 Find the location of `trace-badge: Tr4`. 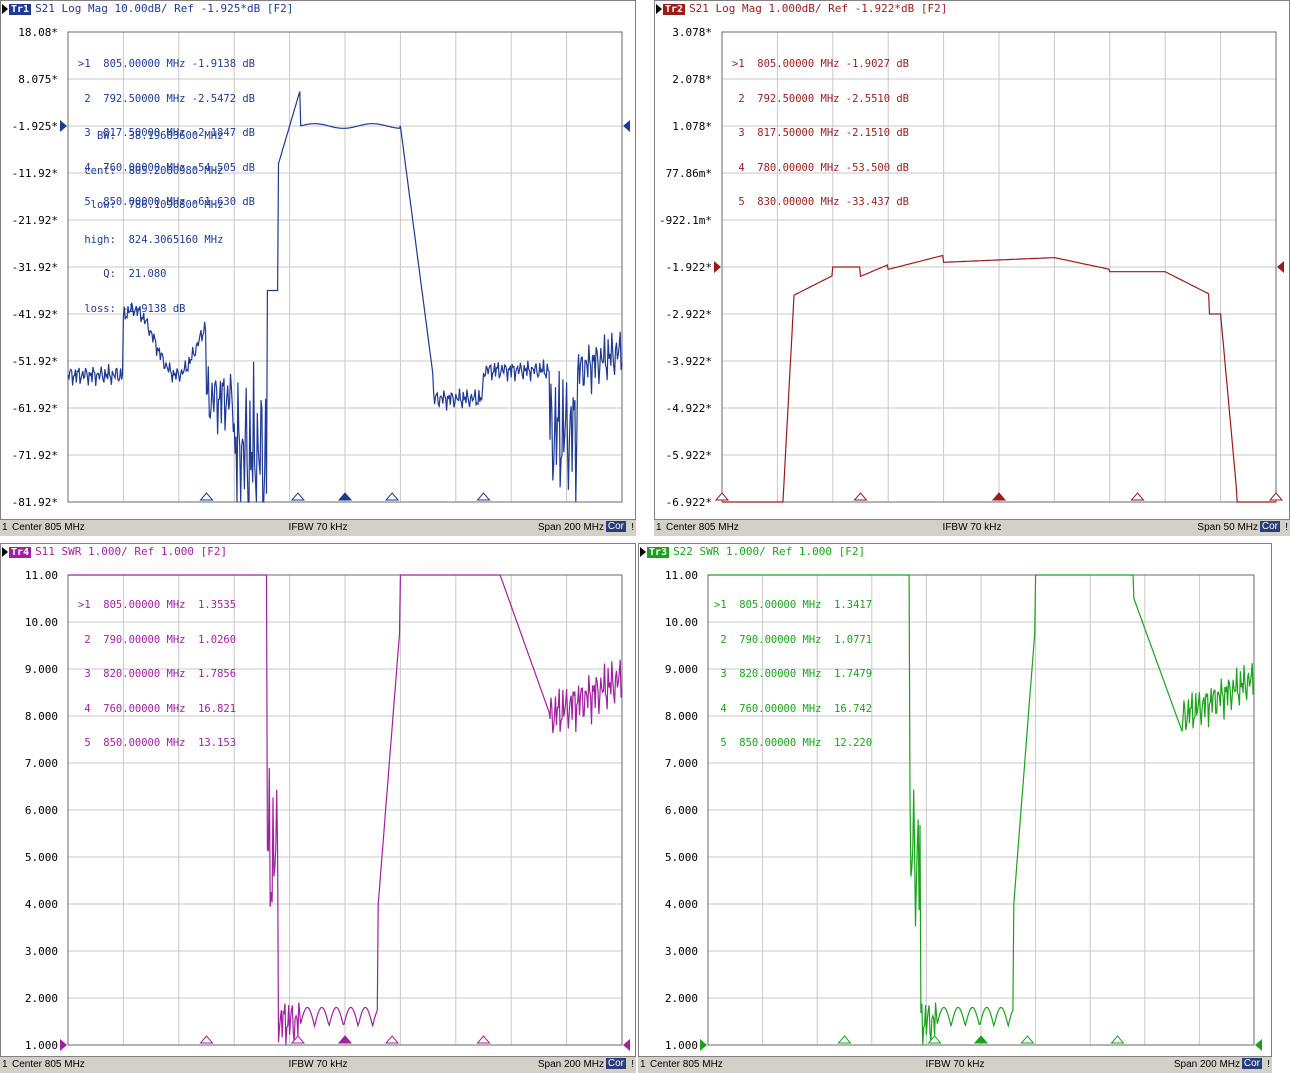

trace-badge: Tr4 is located at coordinates (20, 552).